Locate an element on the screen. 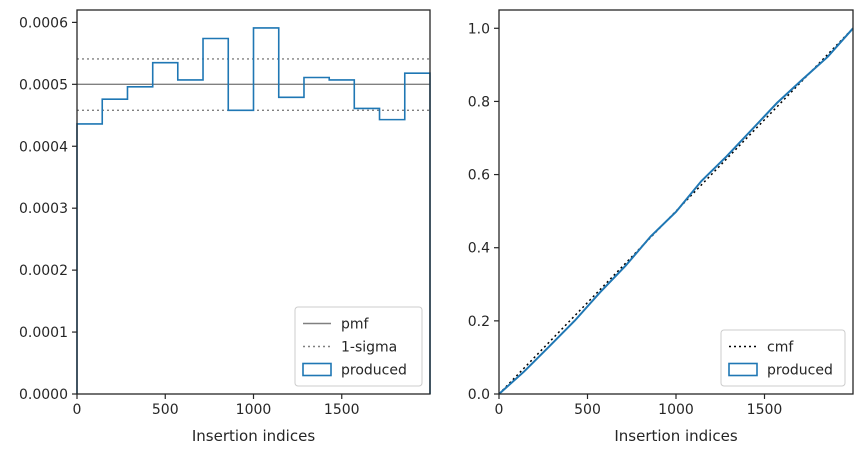 The height and width of the screenshot is (453, 861). legend: cmf produced is located at coordinates (783, 358).